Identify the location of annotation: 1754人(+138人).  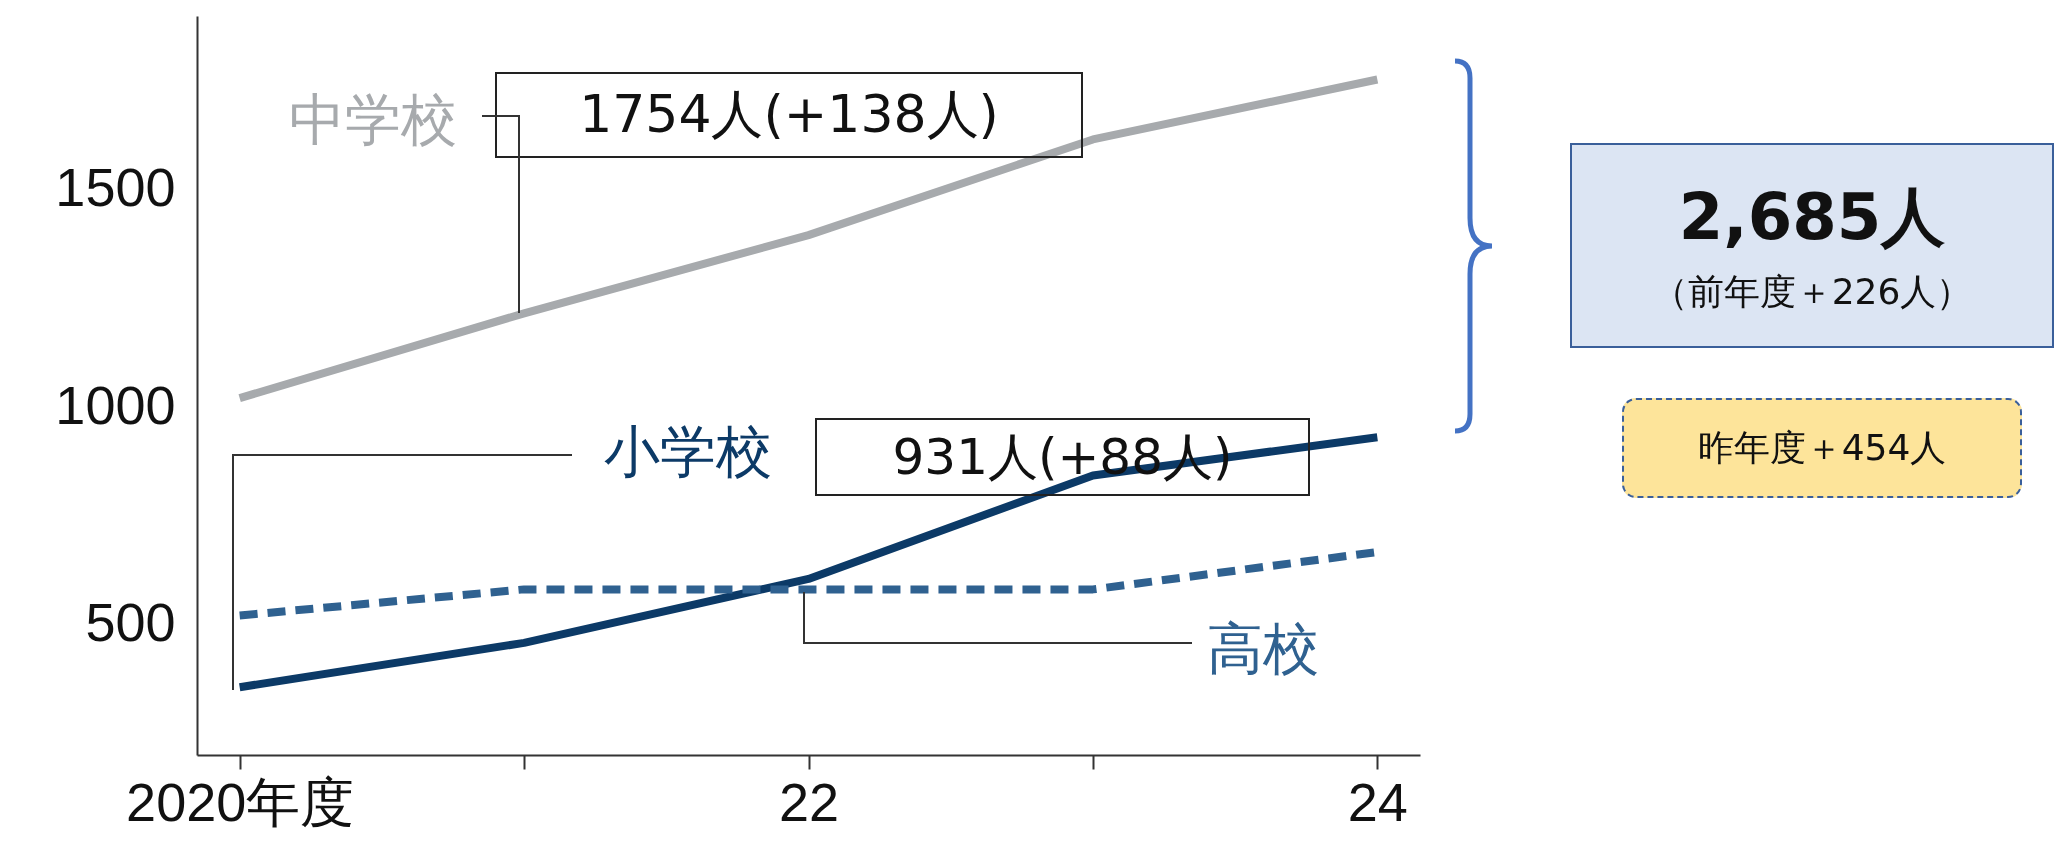
(789, 115).